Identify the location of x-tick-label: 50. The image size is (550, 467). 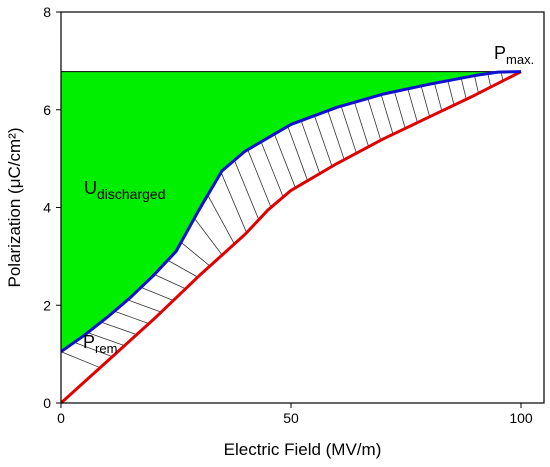
(291, 418).